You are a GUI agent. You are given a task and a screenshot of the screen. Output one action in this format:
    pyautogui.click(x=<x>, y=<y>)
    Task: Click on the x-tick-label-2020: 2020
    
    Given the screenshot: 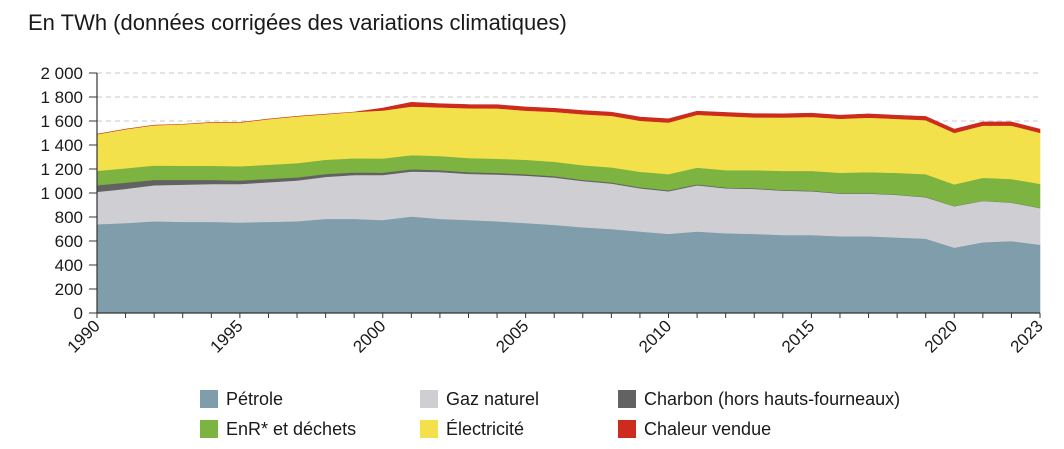 What is the action you would take?
    pyautogui.click(x=941, y=336)
    